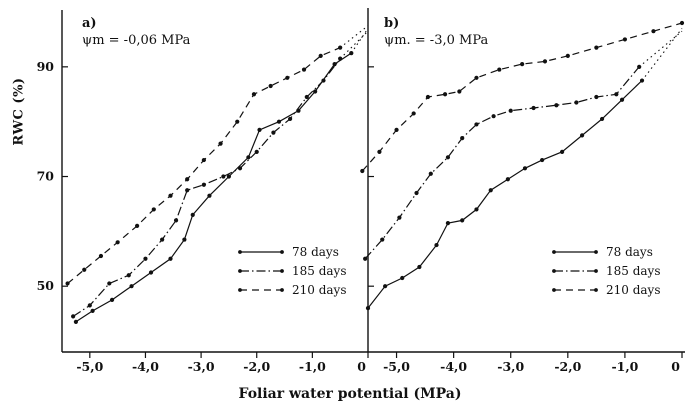 The height and width of the screenshot is (408, 700). What do you see at coordinates (46, 176) in the screenshot?
I see `y-tick-label: 70` at bounding box center [46, 176].